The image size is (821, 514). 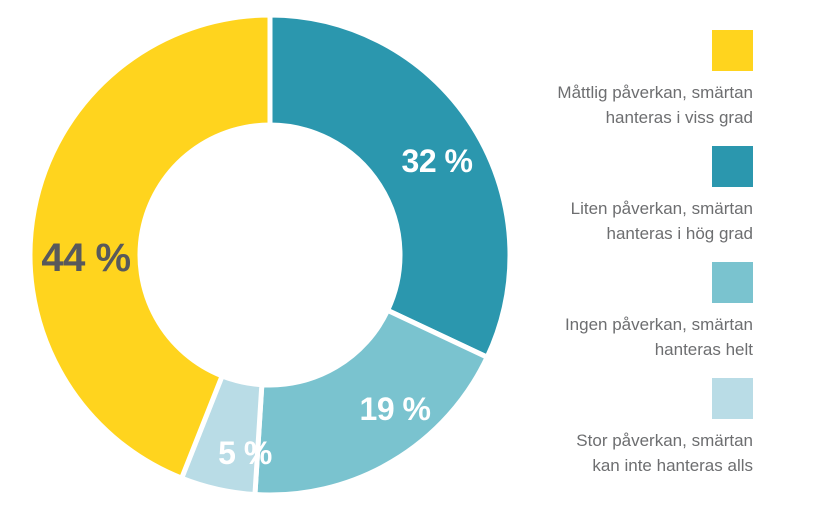 I want to click on donut-segment, so click(x=371, y=402).